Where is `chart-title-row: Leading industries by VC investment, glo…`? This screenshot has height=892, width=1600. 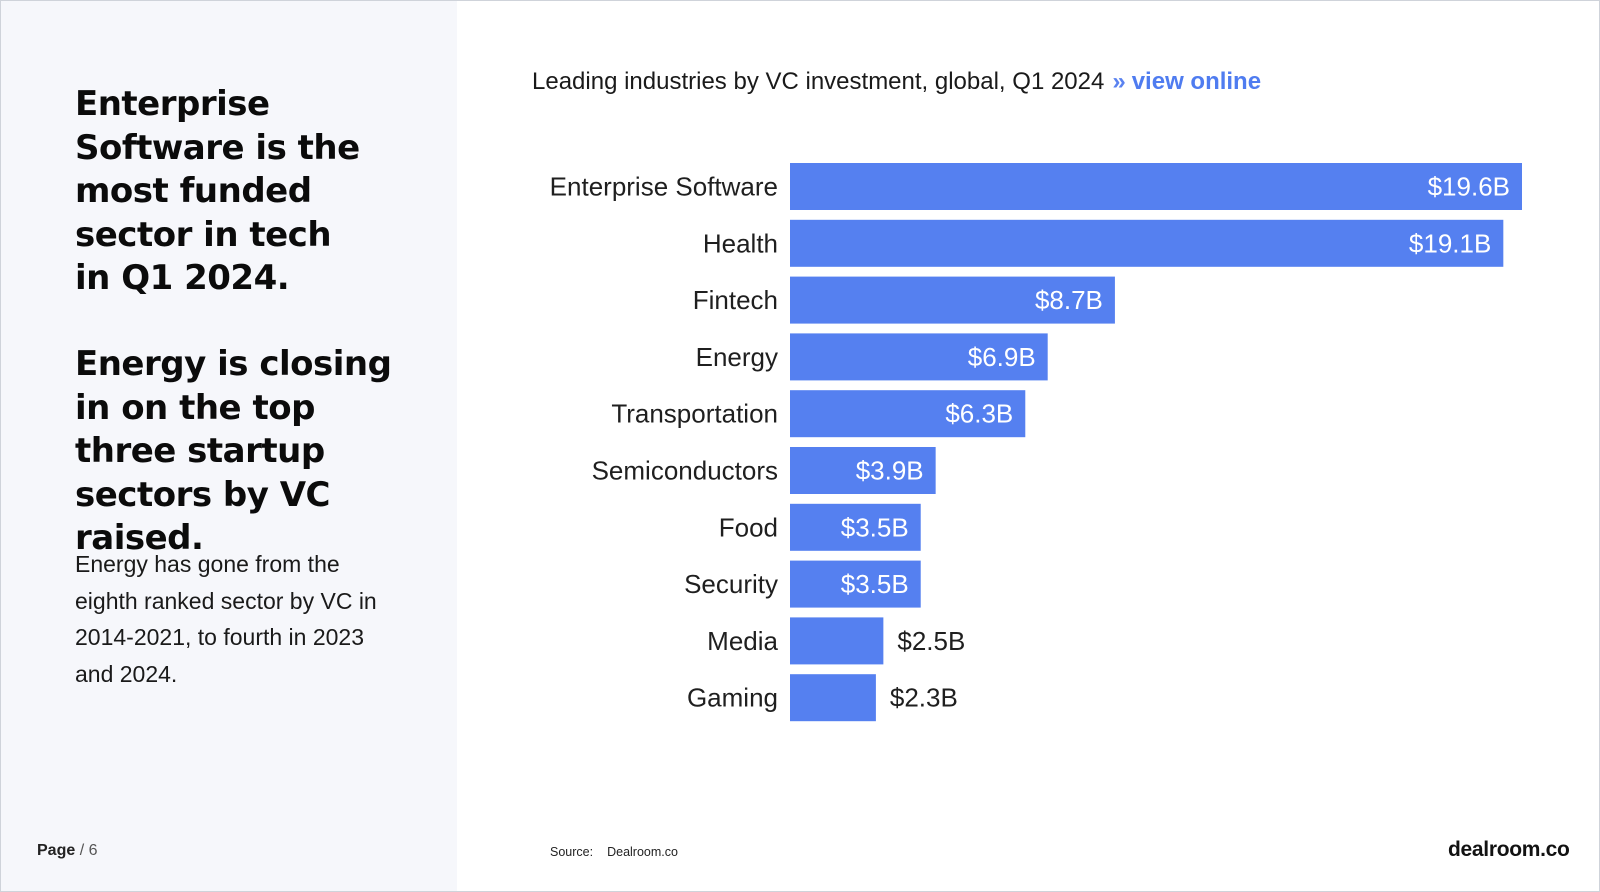
chart-title-row: Leading industries by VC investment, glo… is located at coordinates (896, 82).